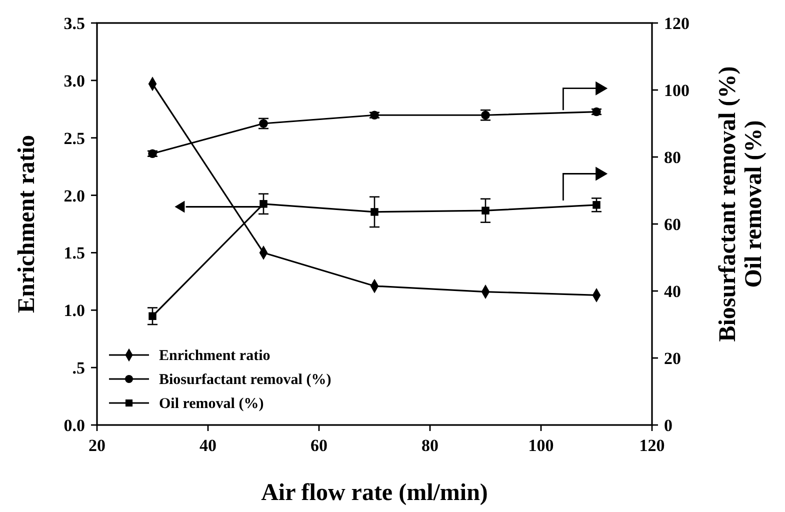 This screenshot has height=512, width=785. What do you see at coordinates (74, 80) in the screenshot?
I see `y-tick-label: 3.0` at bounding box center [74, 80].